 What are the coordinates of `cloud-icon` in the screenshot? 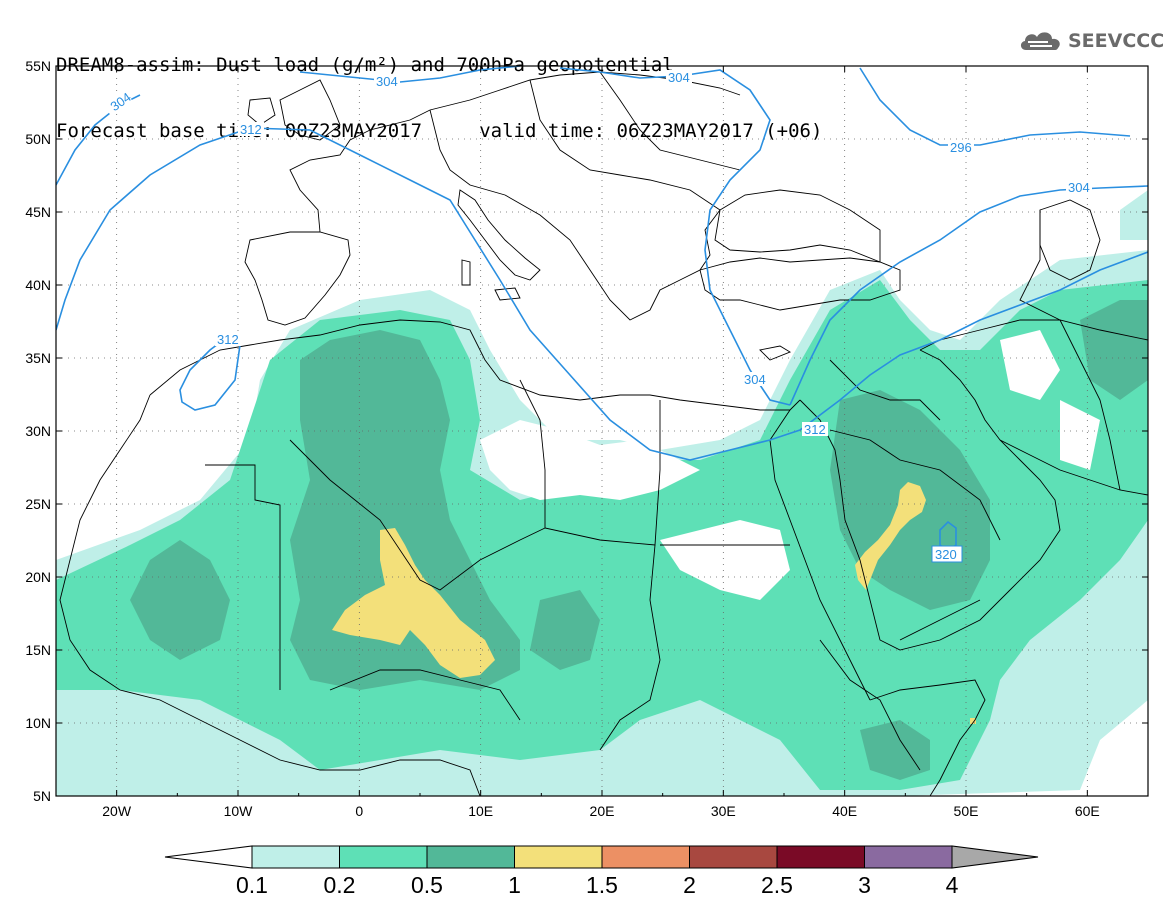 It's located at (1040, 41).